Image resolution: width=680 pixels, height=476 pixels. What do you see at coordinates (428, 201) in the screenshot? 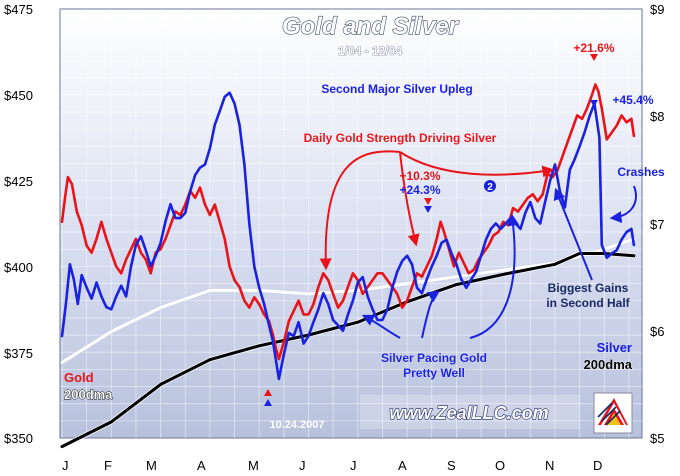
I see `marker-red-aug` at bounding box center [428, 201].